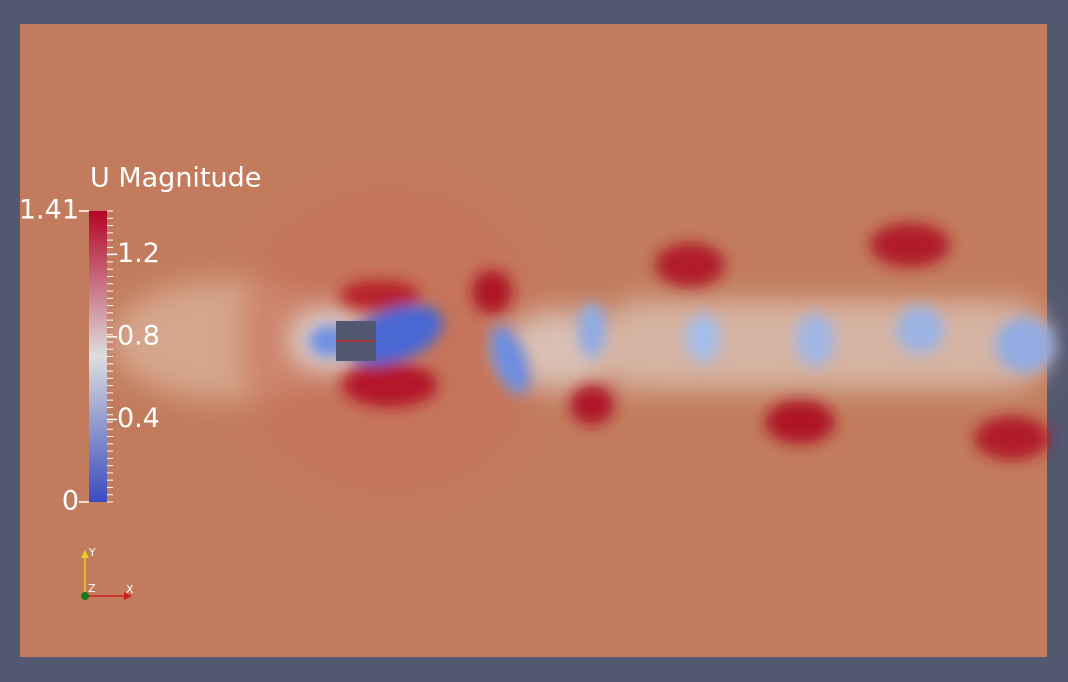  Describe the element at coordinates (70, 501) in the screenshot. I see `tick-label: 0` at that location.